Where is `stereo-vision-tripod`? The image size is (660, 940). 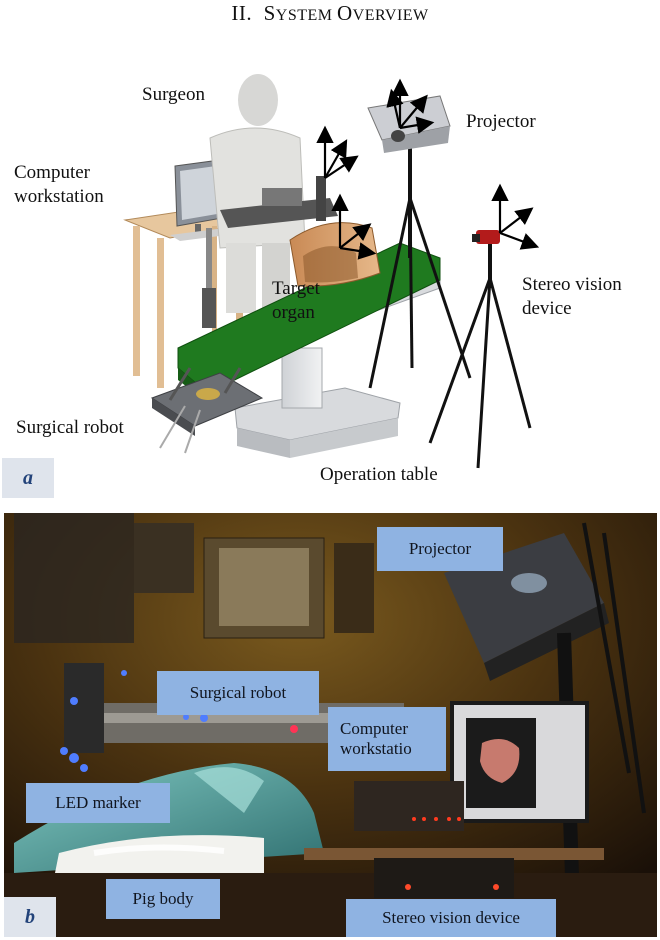 stereo-vision-tripod is located at coordinates (480, 349).